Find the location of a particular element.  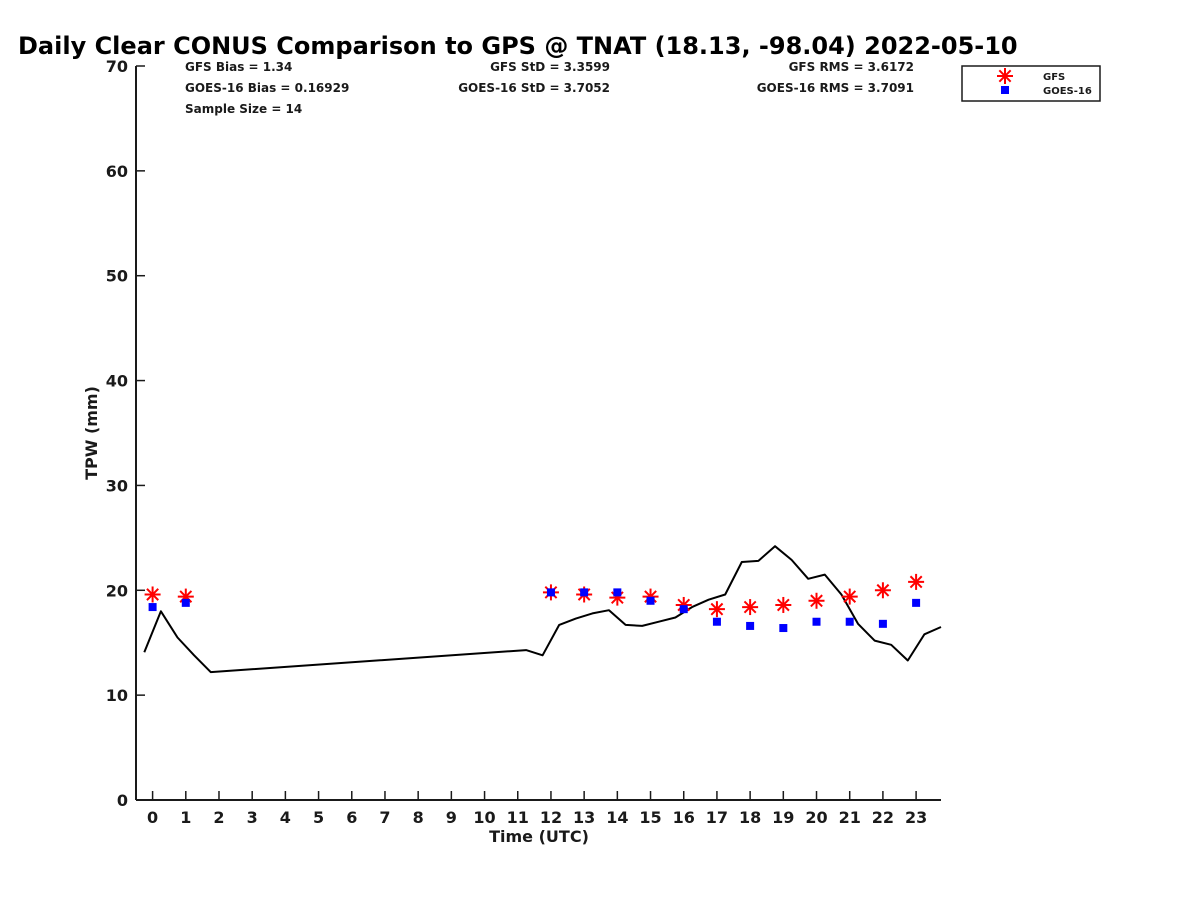

x-tick-label: 14 is located at coordinates (617, 817).